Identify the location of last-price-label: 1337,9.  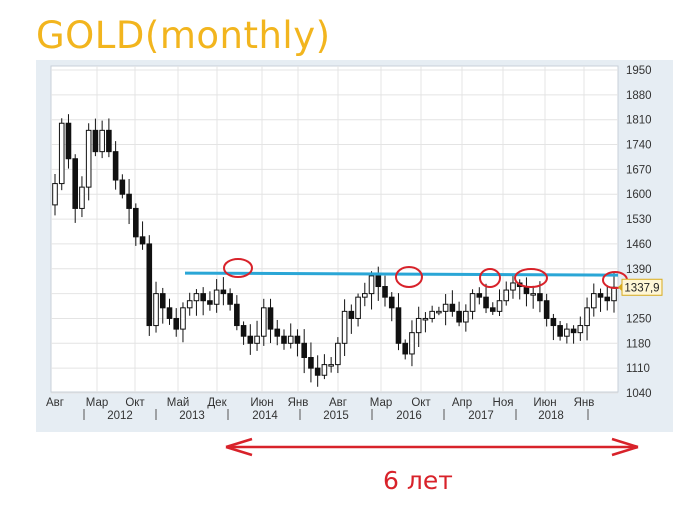
(641, 288).